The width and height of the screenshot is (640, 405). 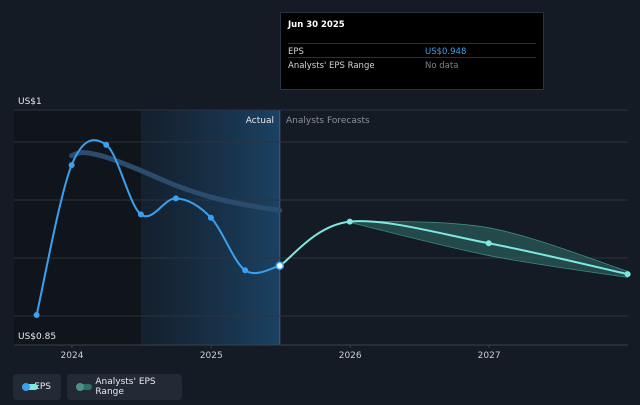 I want to click on legend-item-eps-range: Analysts' EPS Range, so click(x=124, y=387).